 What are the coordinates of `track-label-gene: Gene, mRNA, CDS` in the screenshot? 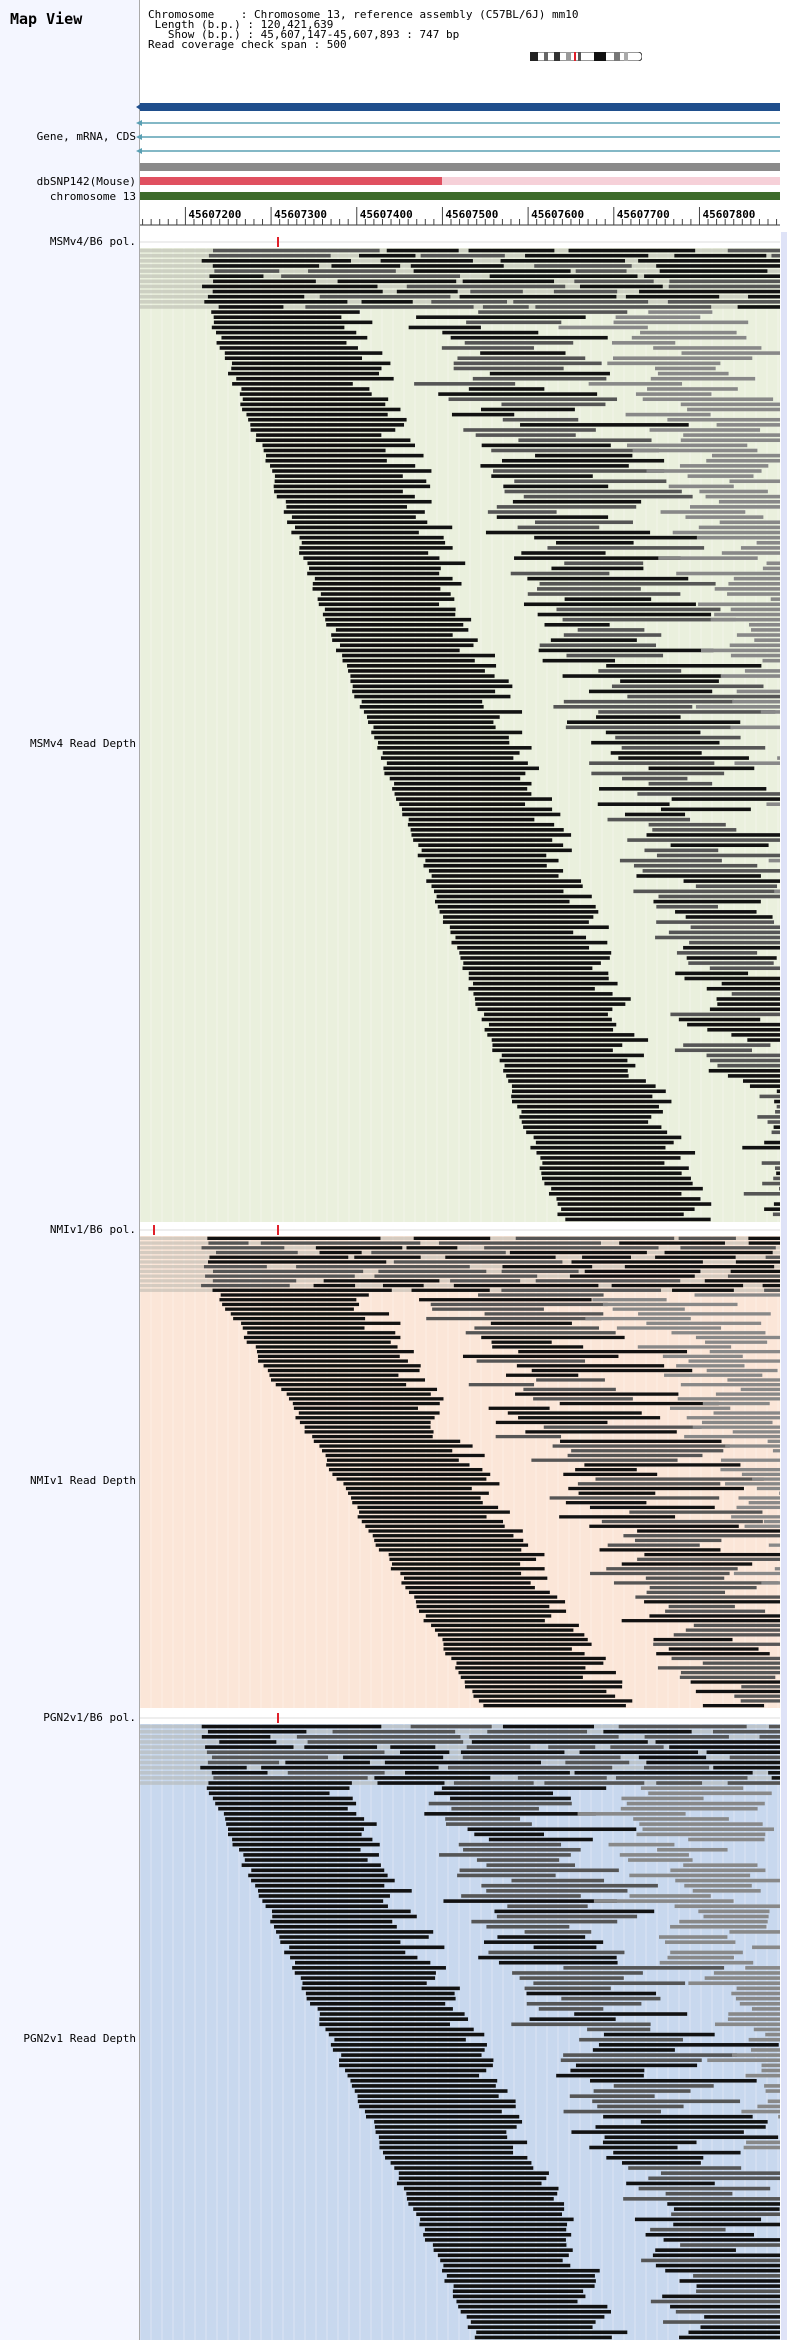 It's located at (86, 136).